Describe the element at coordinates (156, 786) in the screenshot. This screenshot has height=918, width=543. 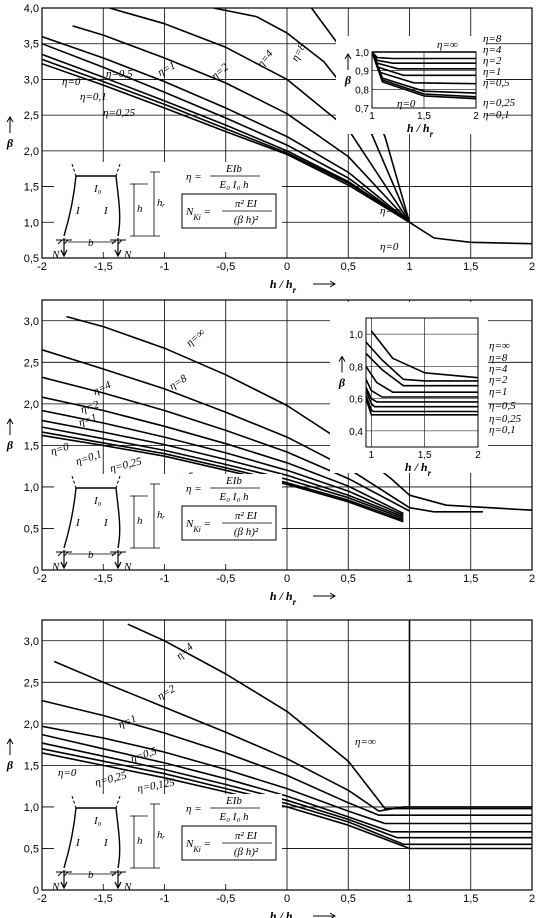
I see `series-label-eta-0-125: η=0,125` at that location.